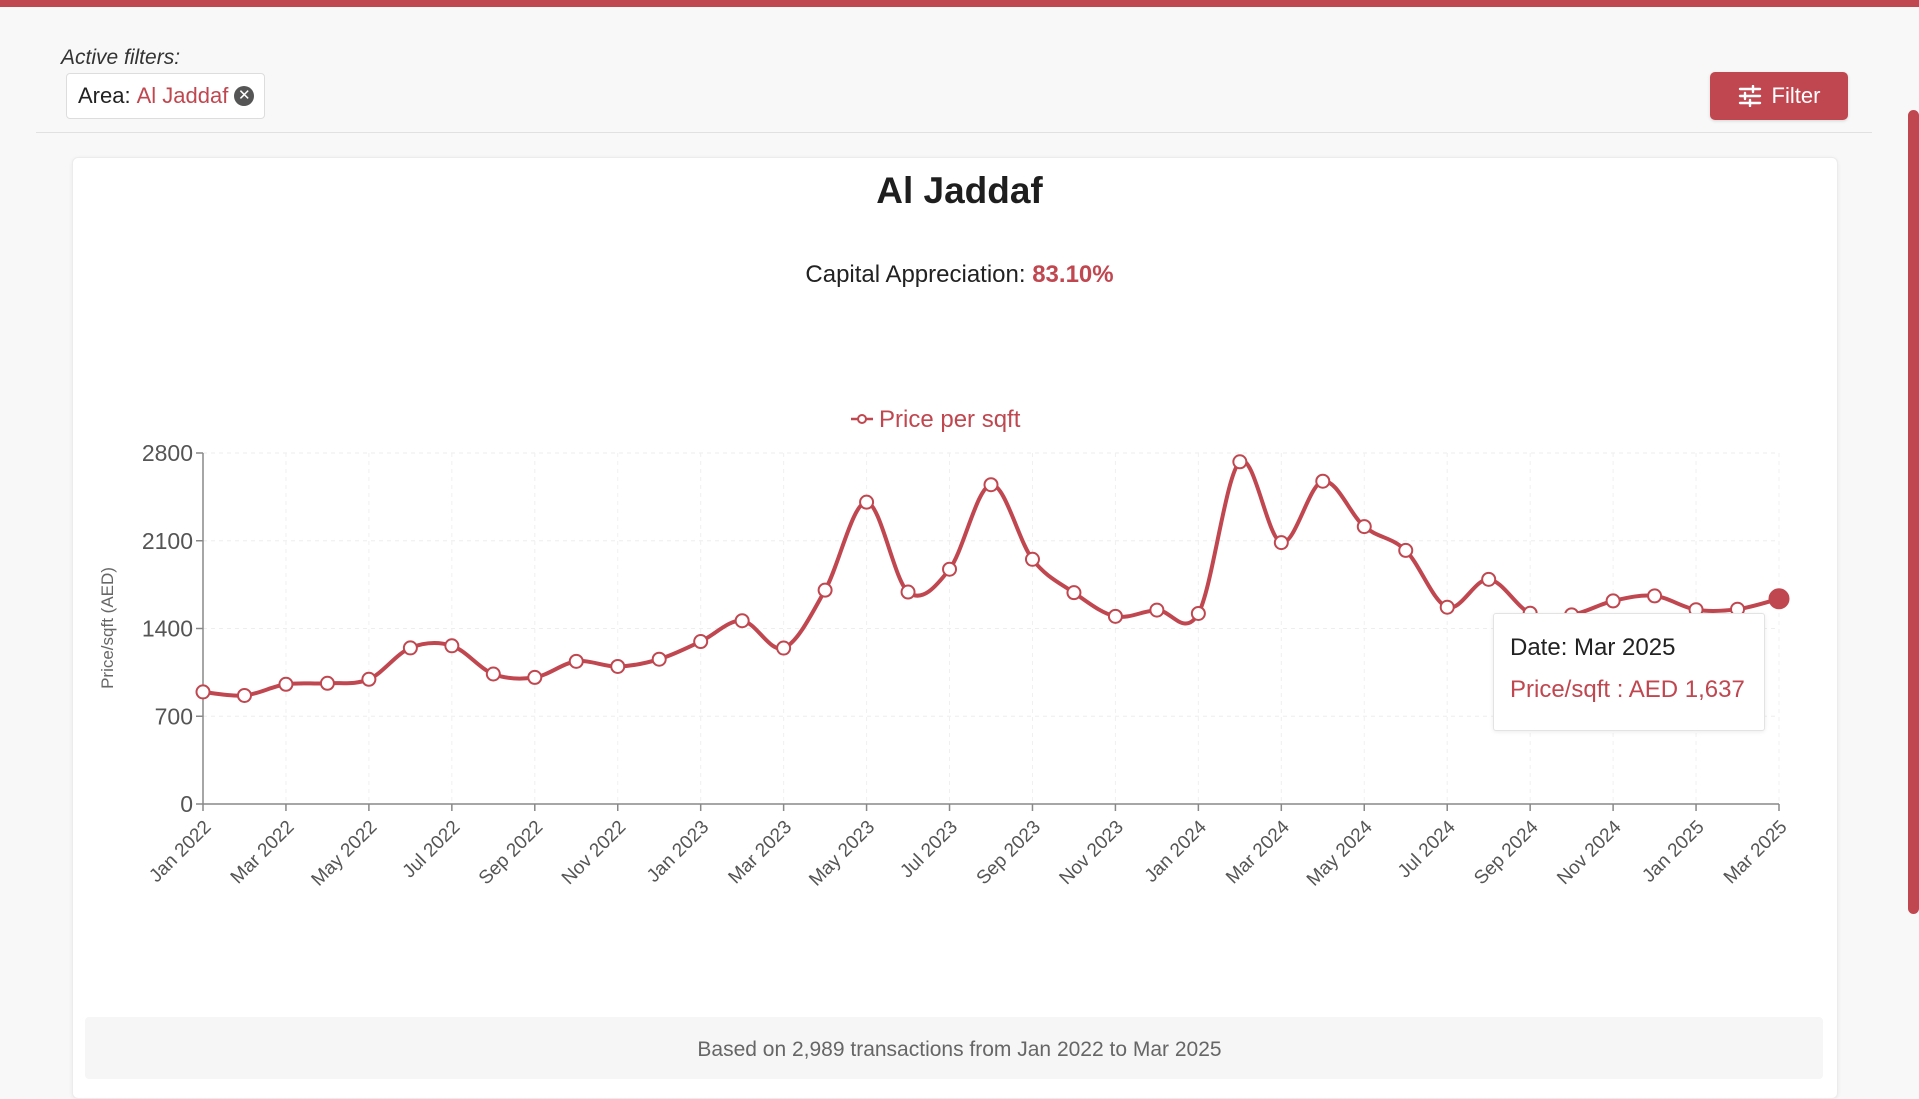 The image size is (1919, 1099). Describe the element at coordinates (180, 852) in the screenshot. I see `x-tick-label: Jan 2022` at that location.